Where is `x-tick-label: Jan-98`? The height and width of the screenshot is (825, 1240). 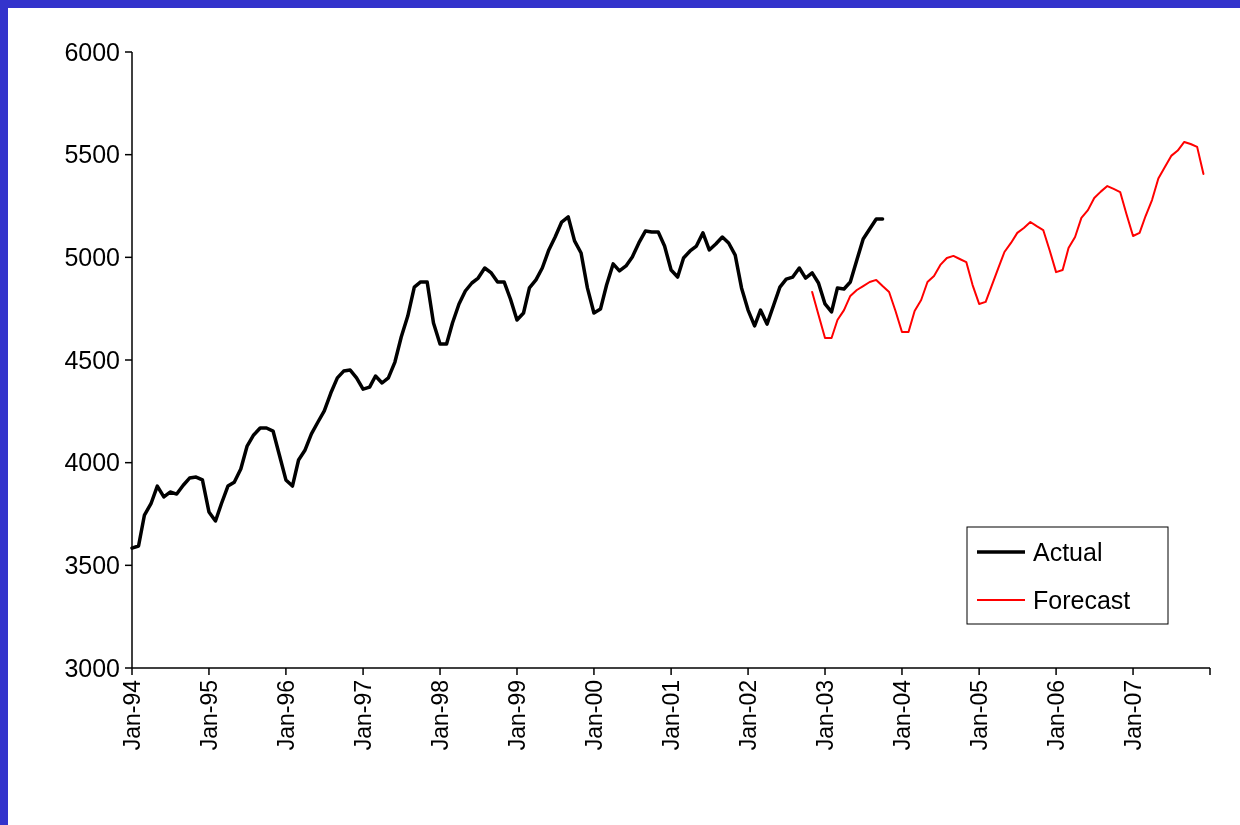 x-tick-label: Jan-98 is located at coordinates (440, 715).